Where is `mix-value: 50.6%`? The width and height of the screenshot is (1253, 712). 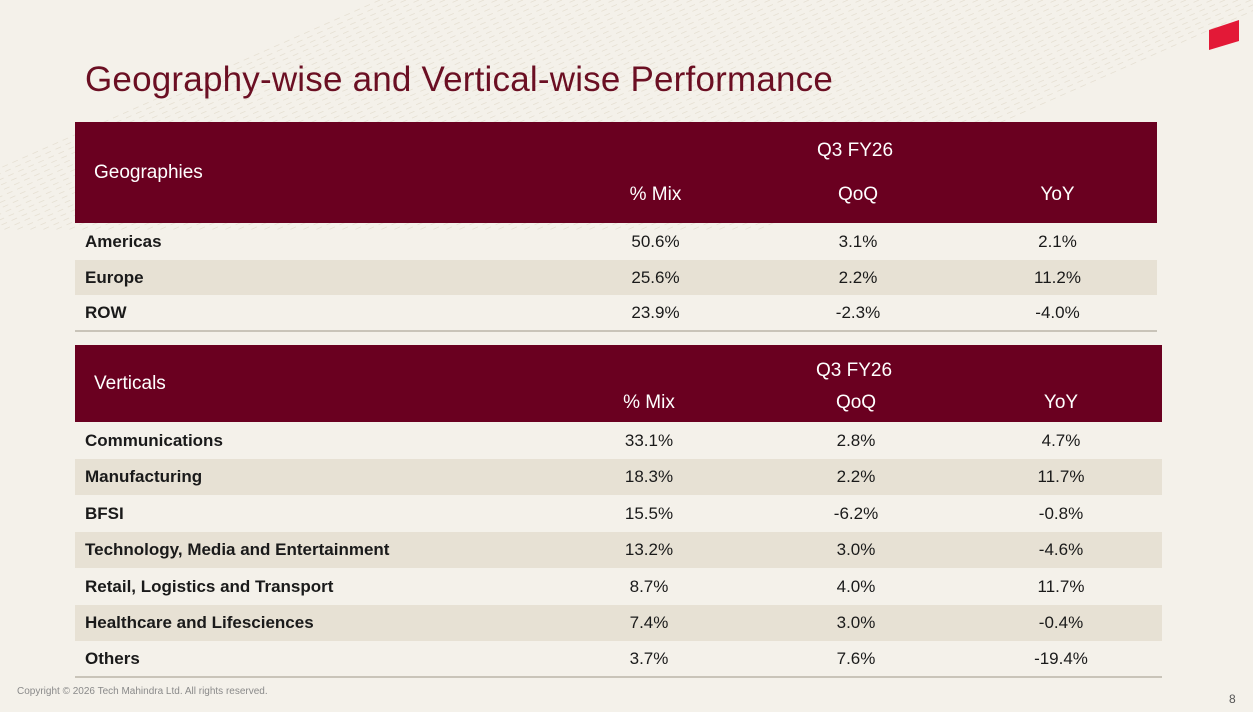
mix-value: 50.6% is located at coordinates (655, 241).